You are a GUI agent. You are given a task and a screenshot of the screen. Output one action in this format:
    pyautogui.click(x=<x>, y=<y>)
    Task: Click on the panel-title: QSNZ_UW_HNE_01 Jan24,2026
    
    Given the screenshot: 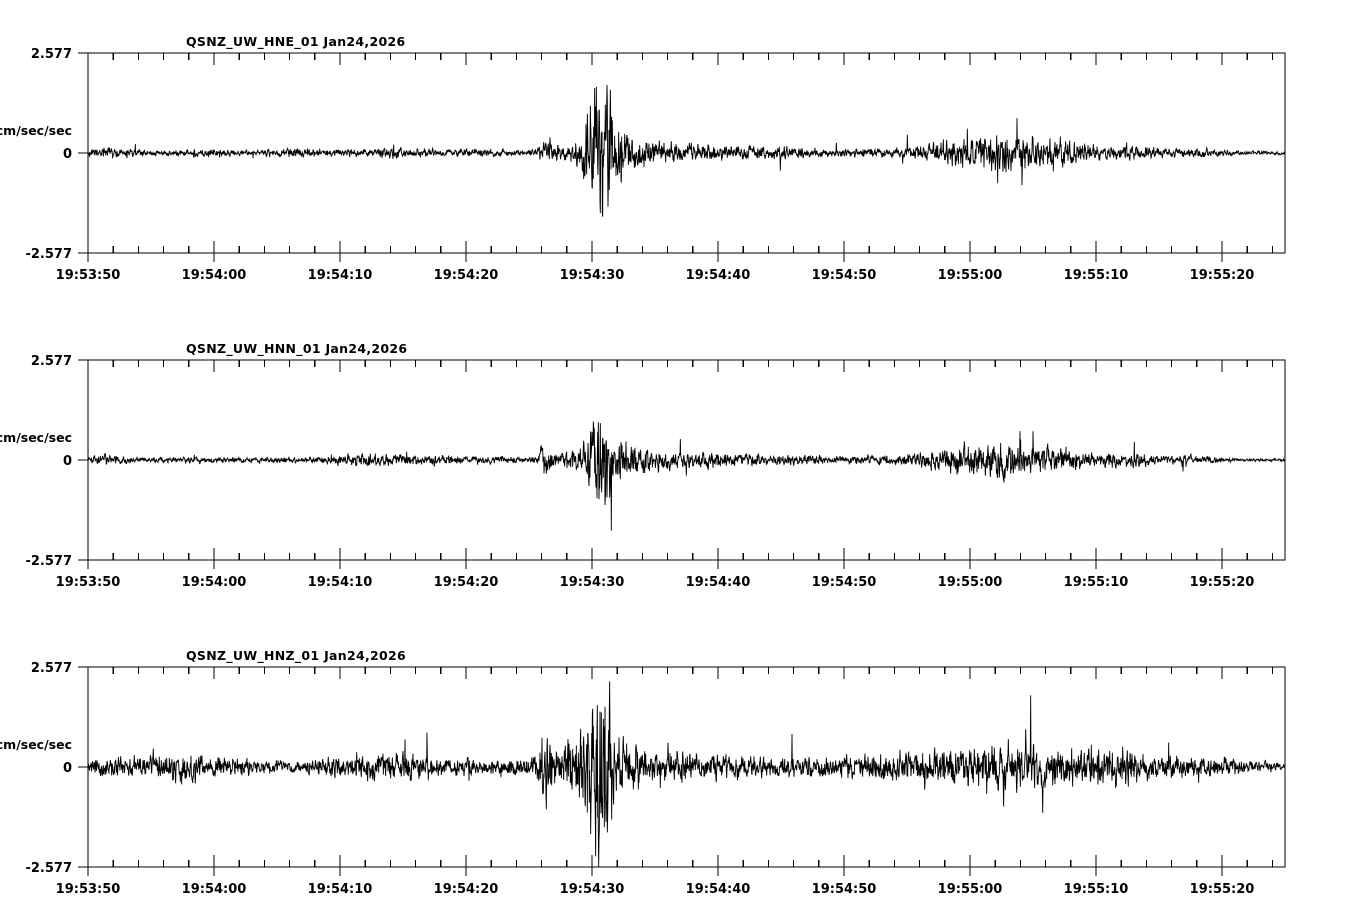 What is the action you would take?
    pyautogui.click(x=295, y=42)
    